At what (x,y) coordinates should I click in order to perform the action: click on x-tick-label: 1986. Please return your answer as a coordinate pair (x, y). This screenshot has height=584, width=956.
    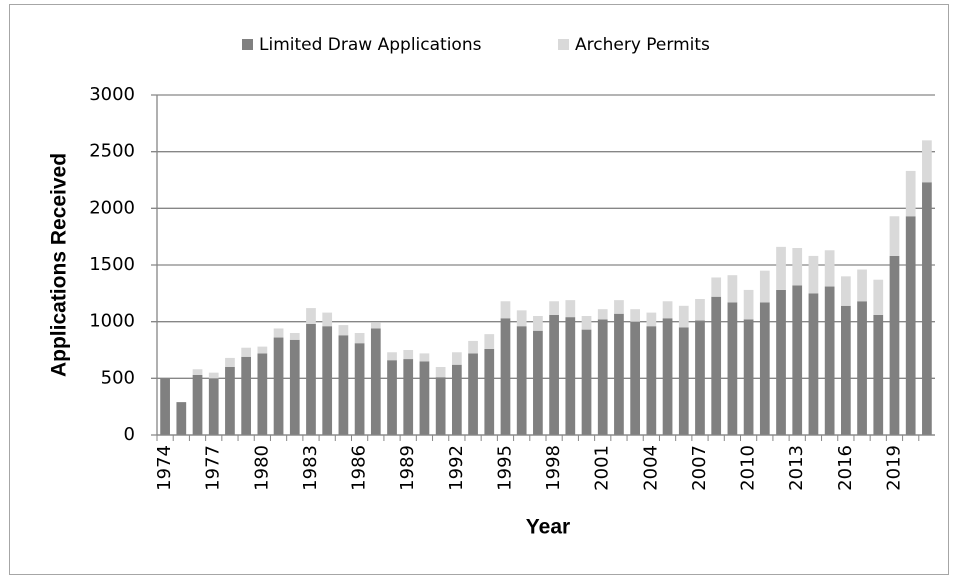
    Looking at the image, I should click on (359, 468).